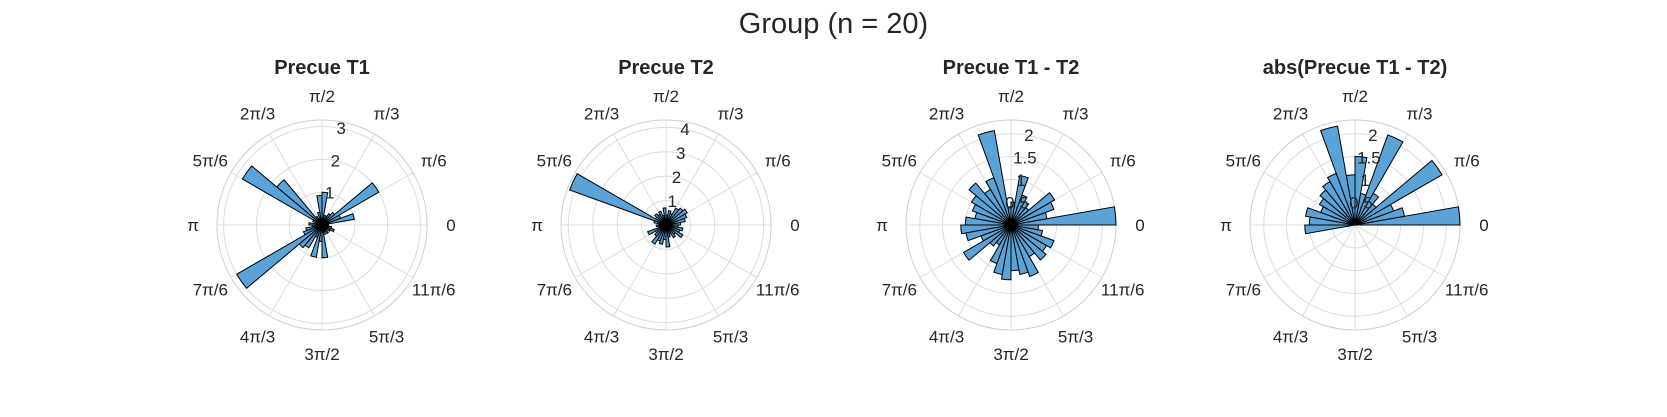  What do you see at coordinates (680, 153) in the screenshot?
I see `radial-tick-label: 3` at bounding box center [680, 153].